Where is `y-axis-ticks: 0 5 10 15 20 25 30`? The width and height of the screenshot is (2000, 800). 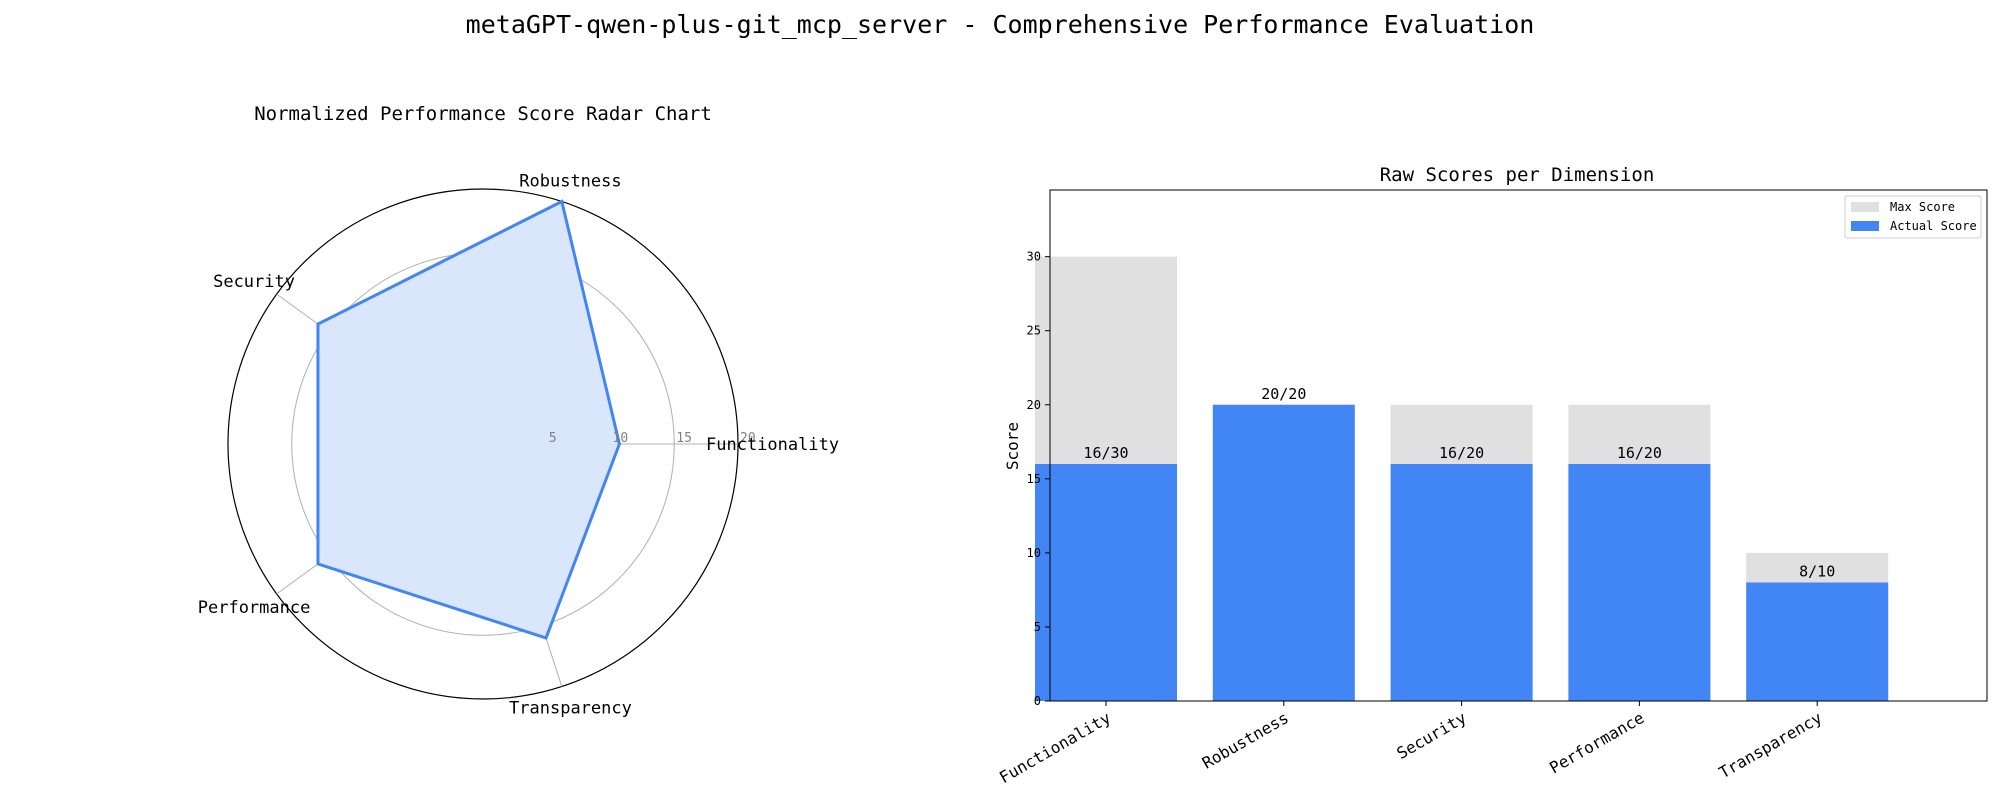 y-axis-ticks: 0 5 10 15 20 25 30 is located at coordinates (1038, 479).